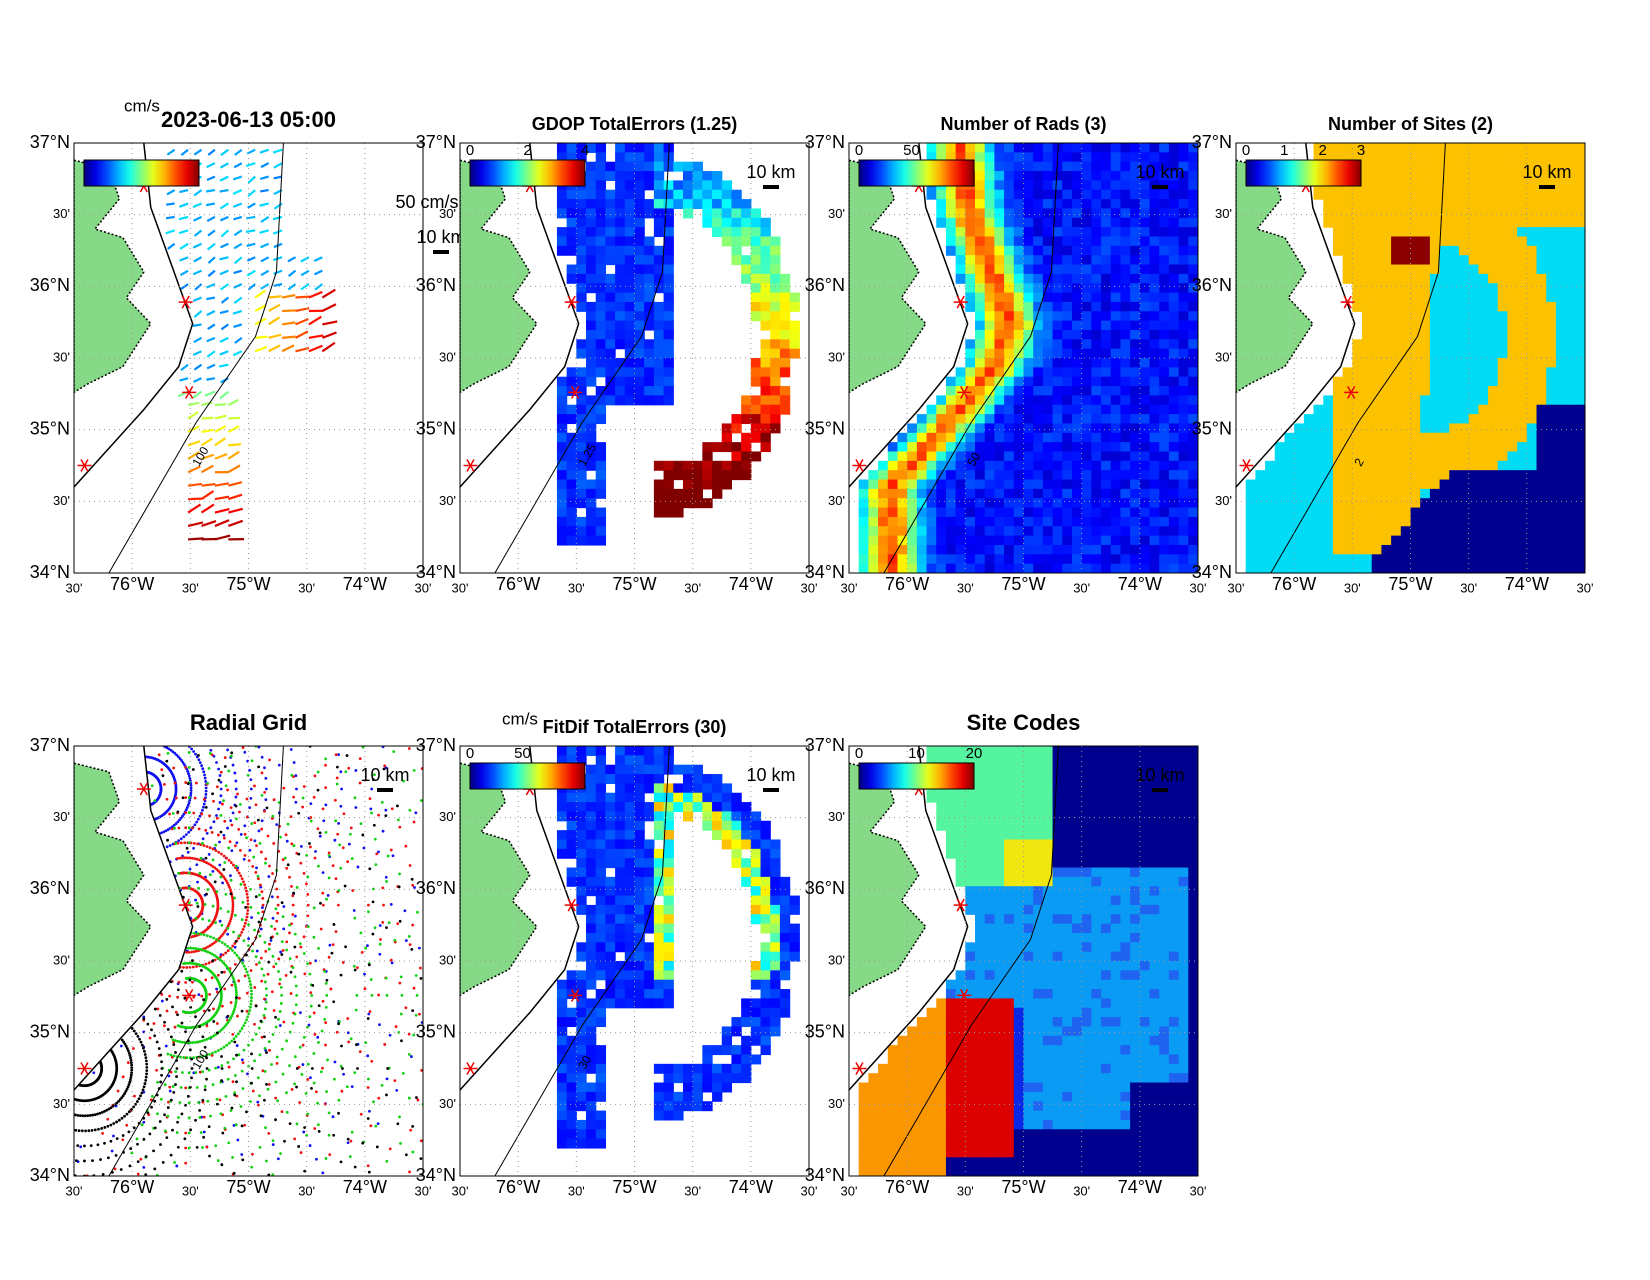 This screenshot has height=1280, width=1650. I want to click on colorbar-tick-label: 3, so click(1361, 150).